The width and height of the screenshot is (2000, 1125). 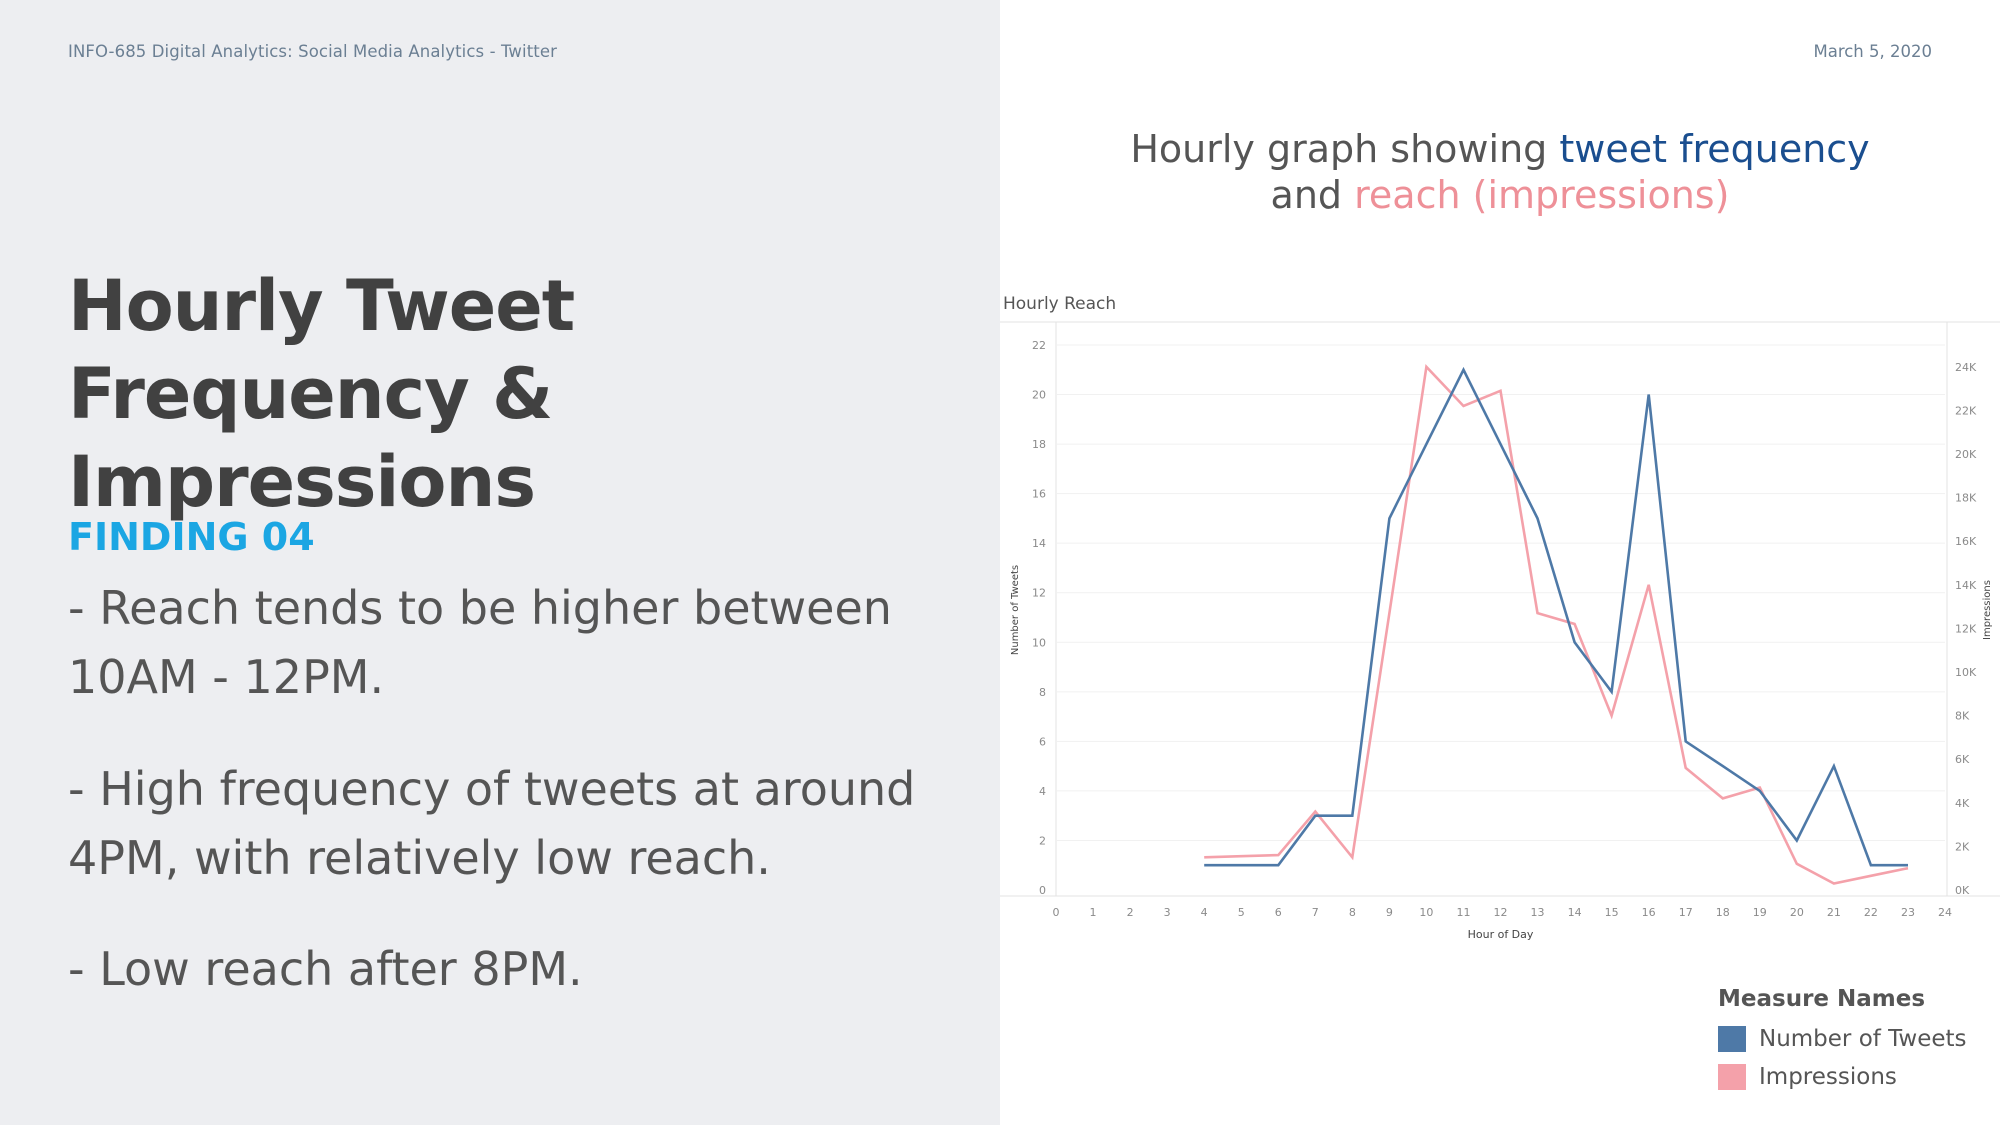 I want to click on finding-label: FINDING 04, so click(x=191, y=537).